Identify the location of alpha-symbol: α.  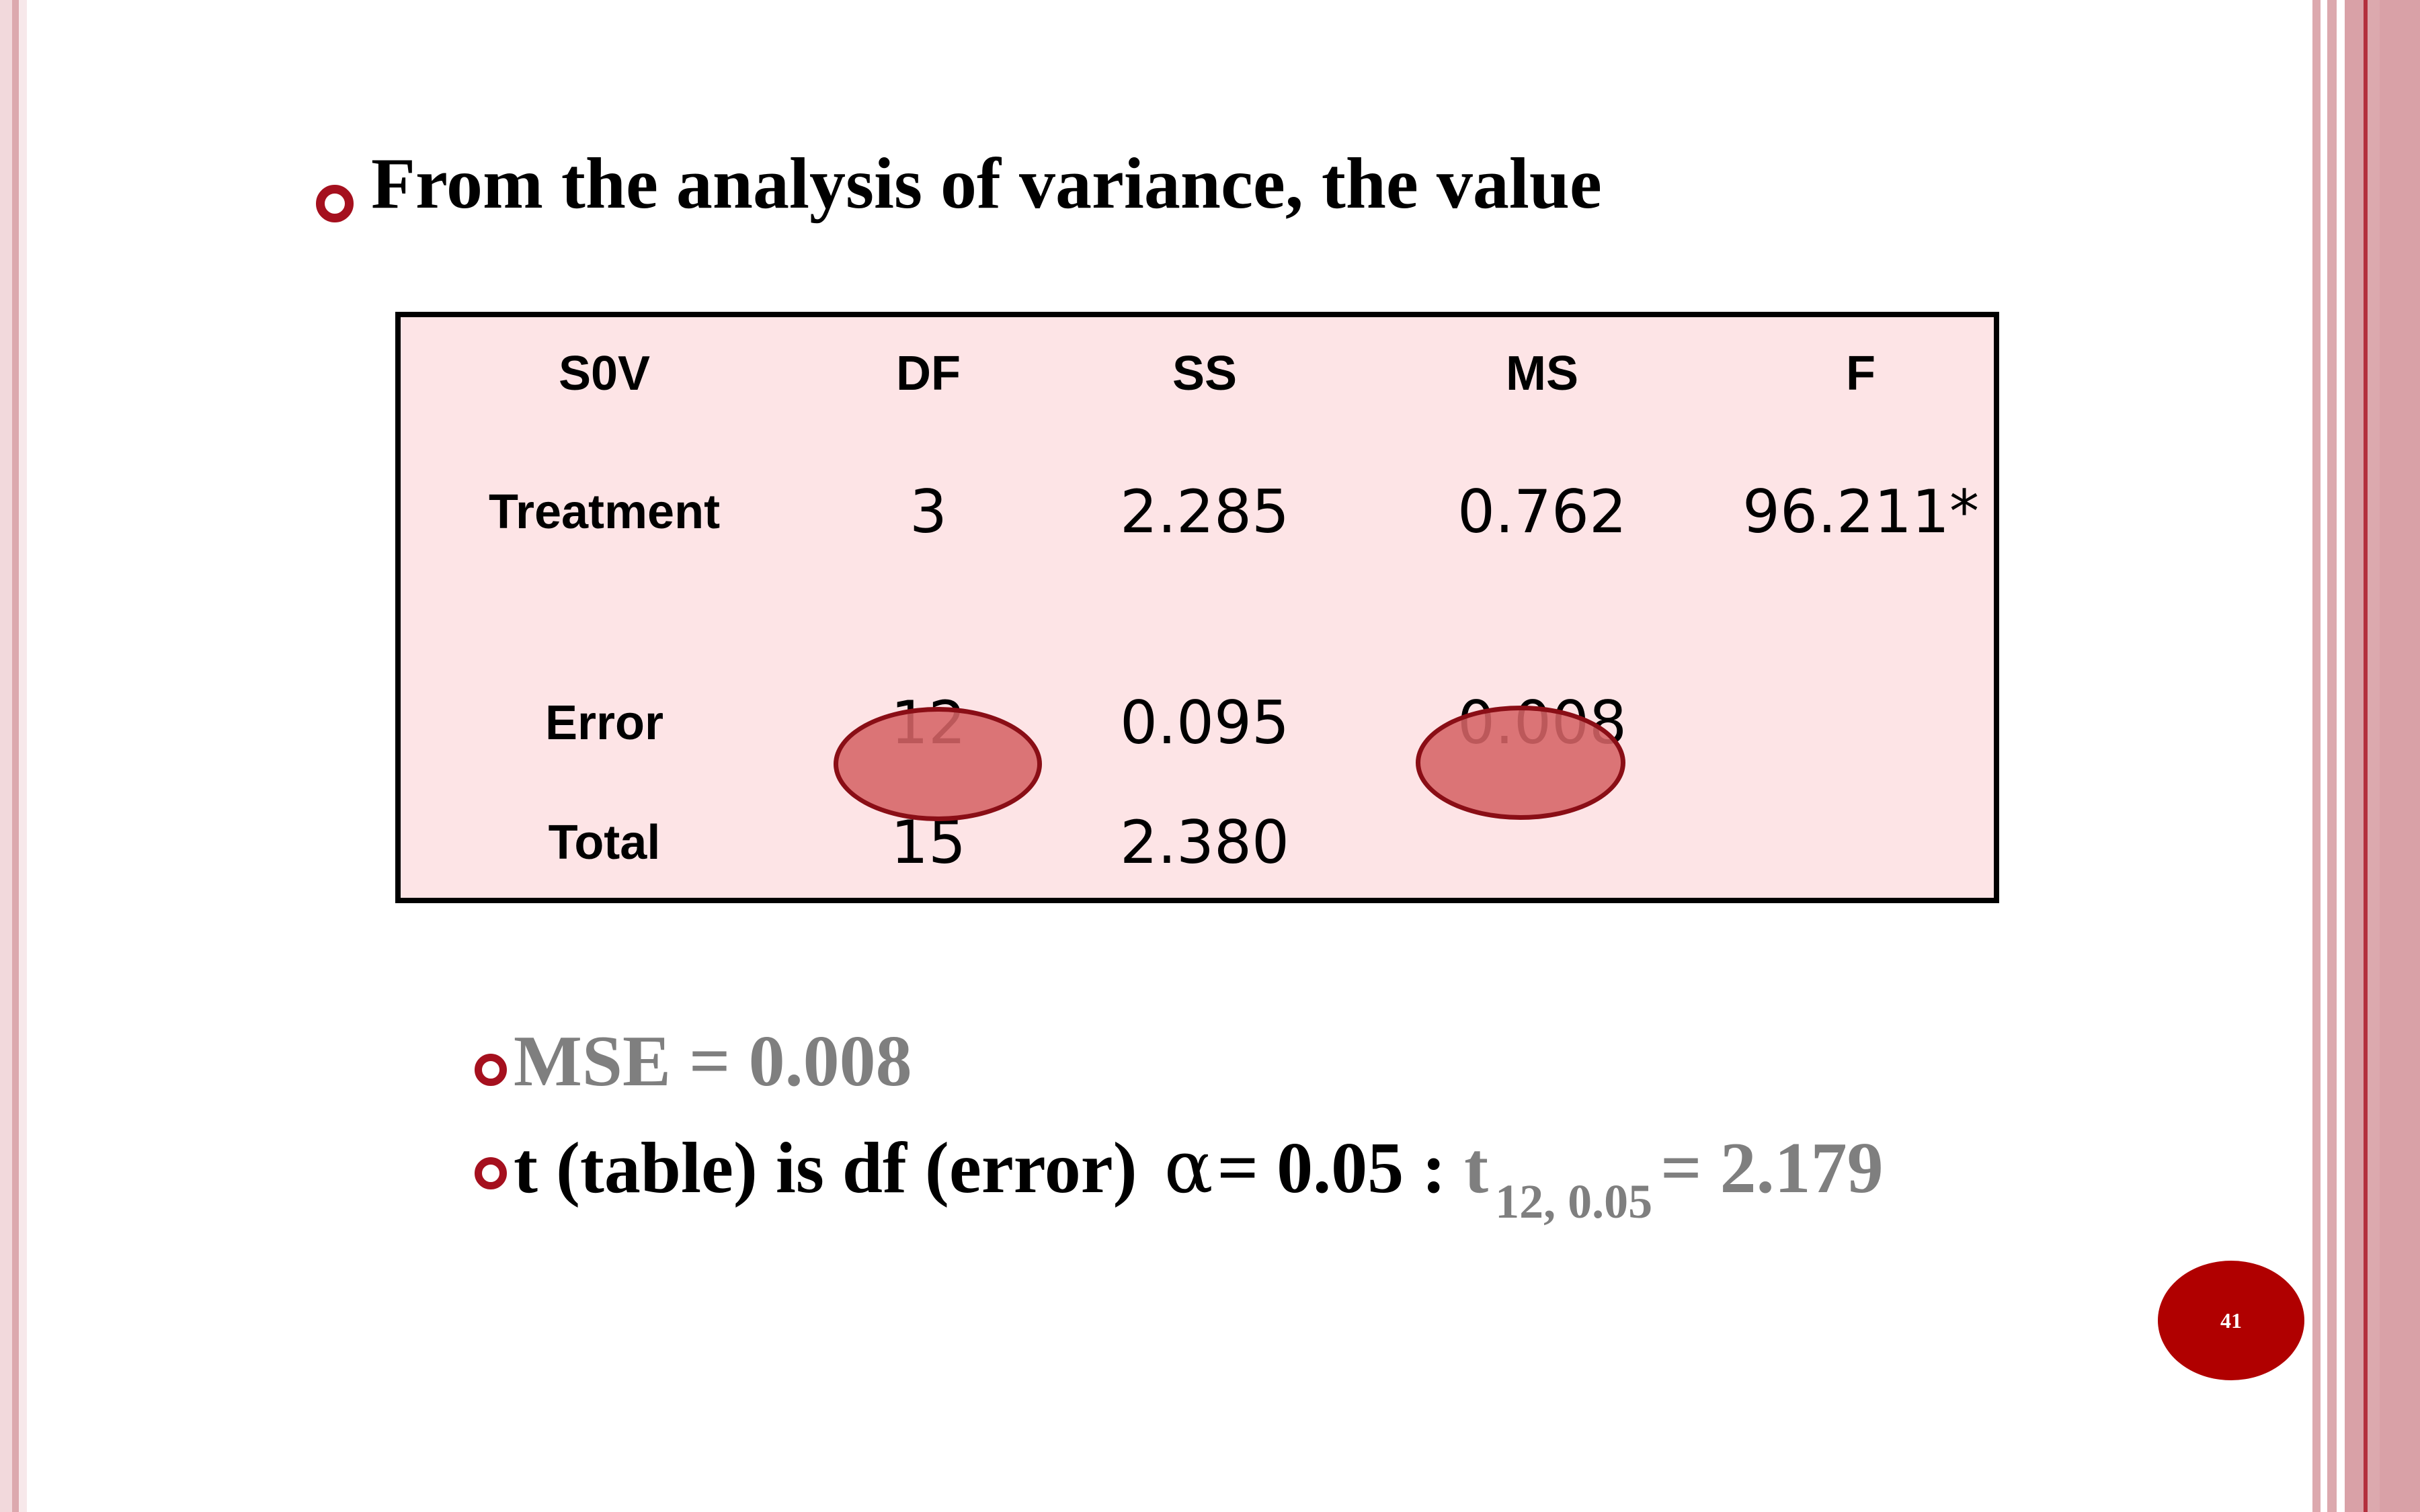
(1188, 1168).